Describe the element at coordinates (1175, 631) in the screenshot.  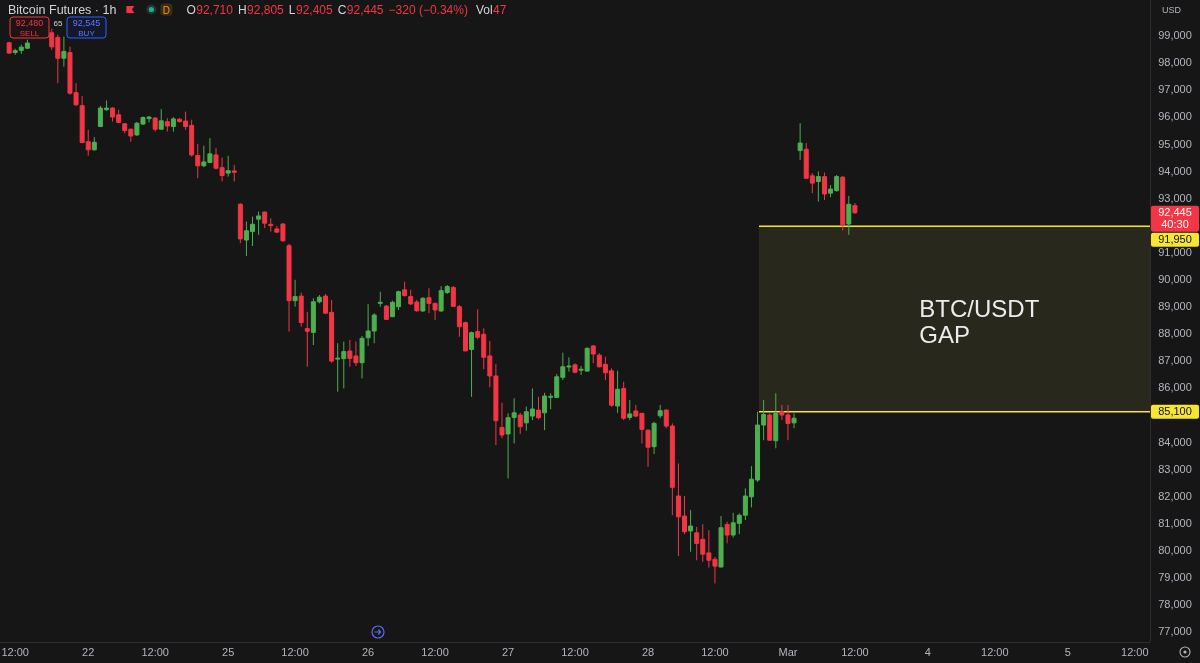
I see `y-tick-label: 77,000` at that location.